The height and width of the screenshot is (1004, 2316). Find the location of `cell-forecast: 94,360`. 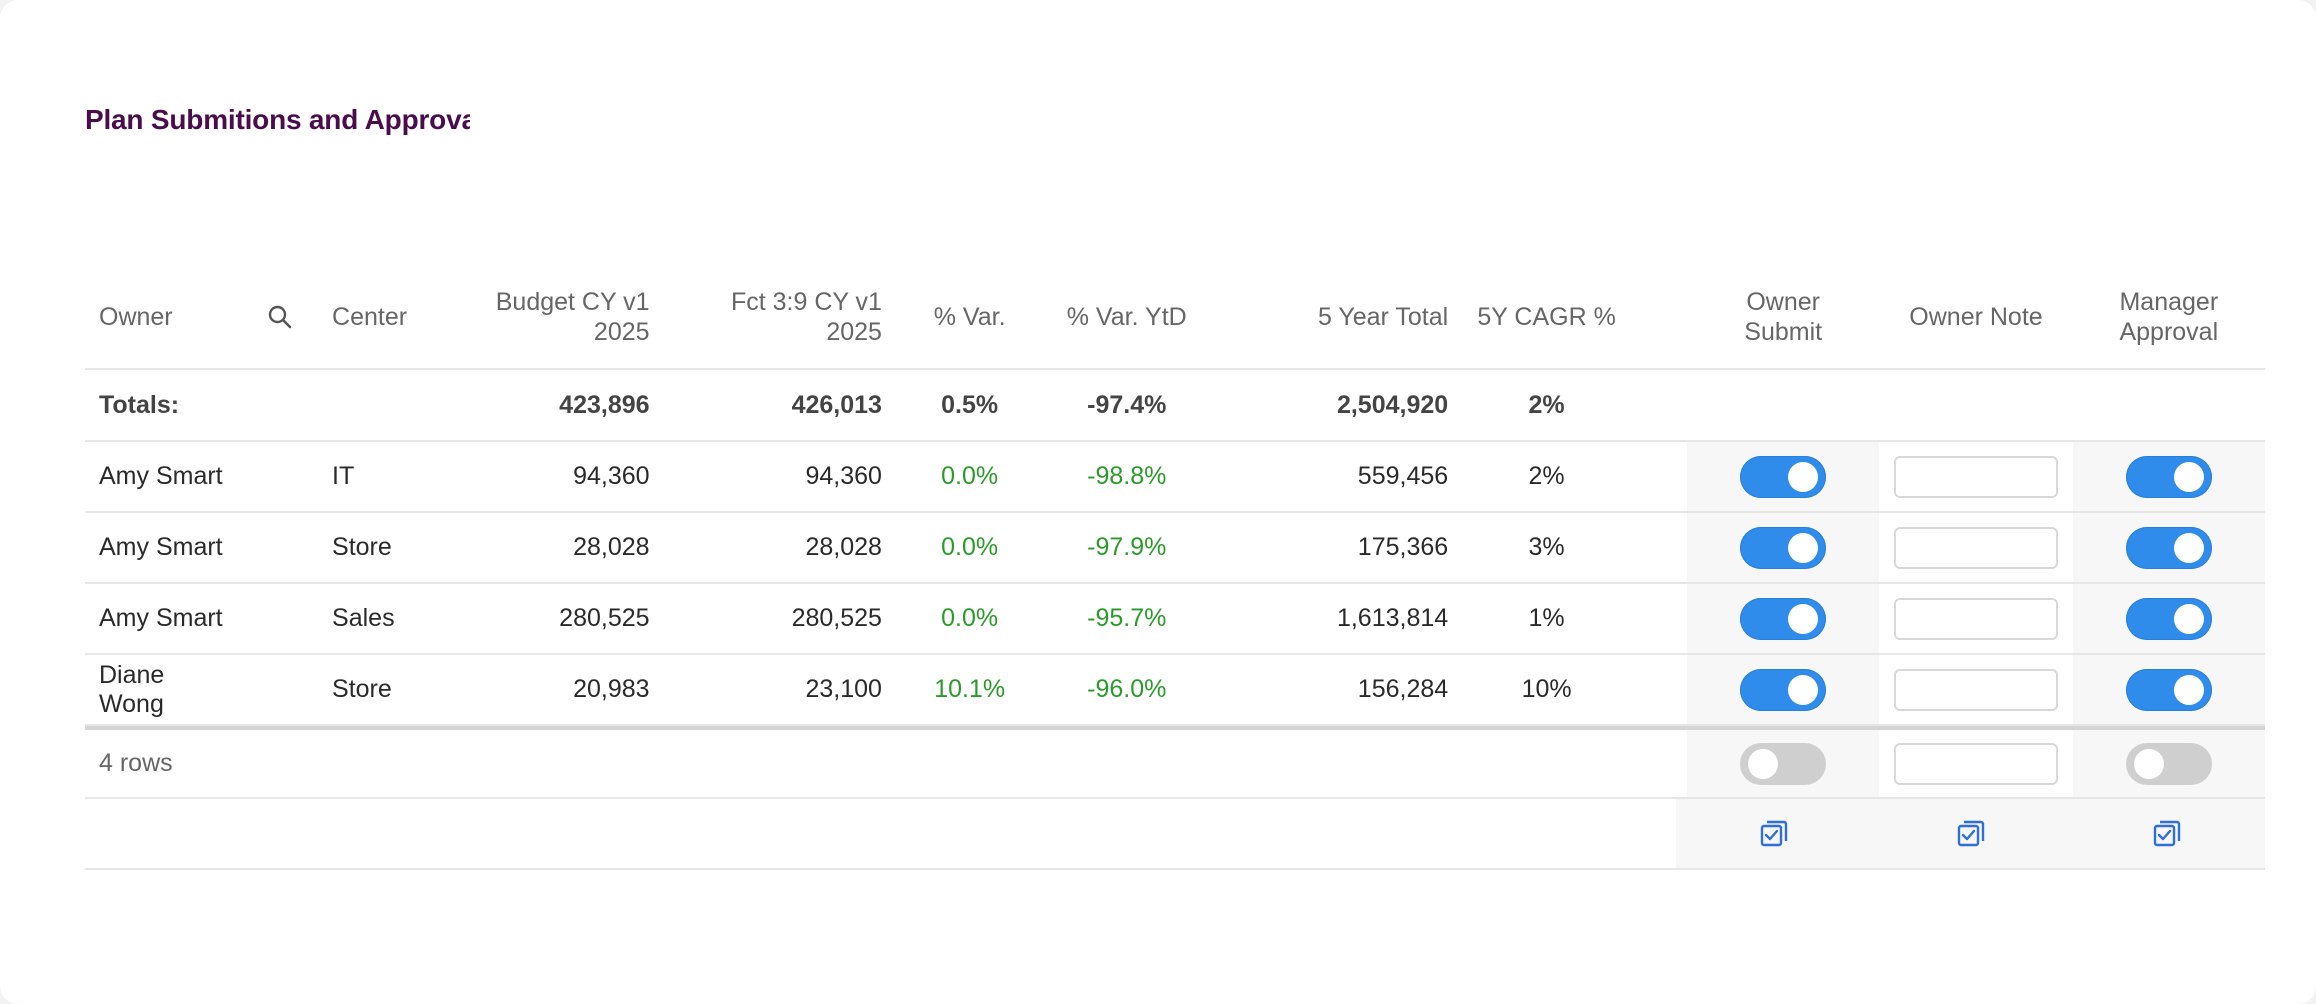

cell-forecast: 94,360 is located at coordinates (843, 476).